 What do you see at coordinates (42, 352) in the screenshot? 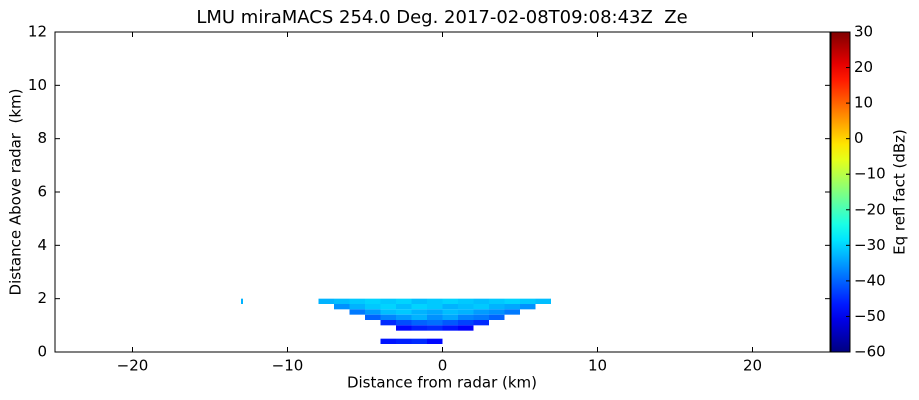
I see `y-tick-label: 0` at bounding box center [42, 352].